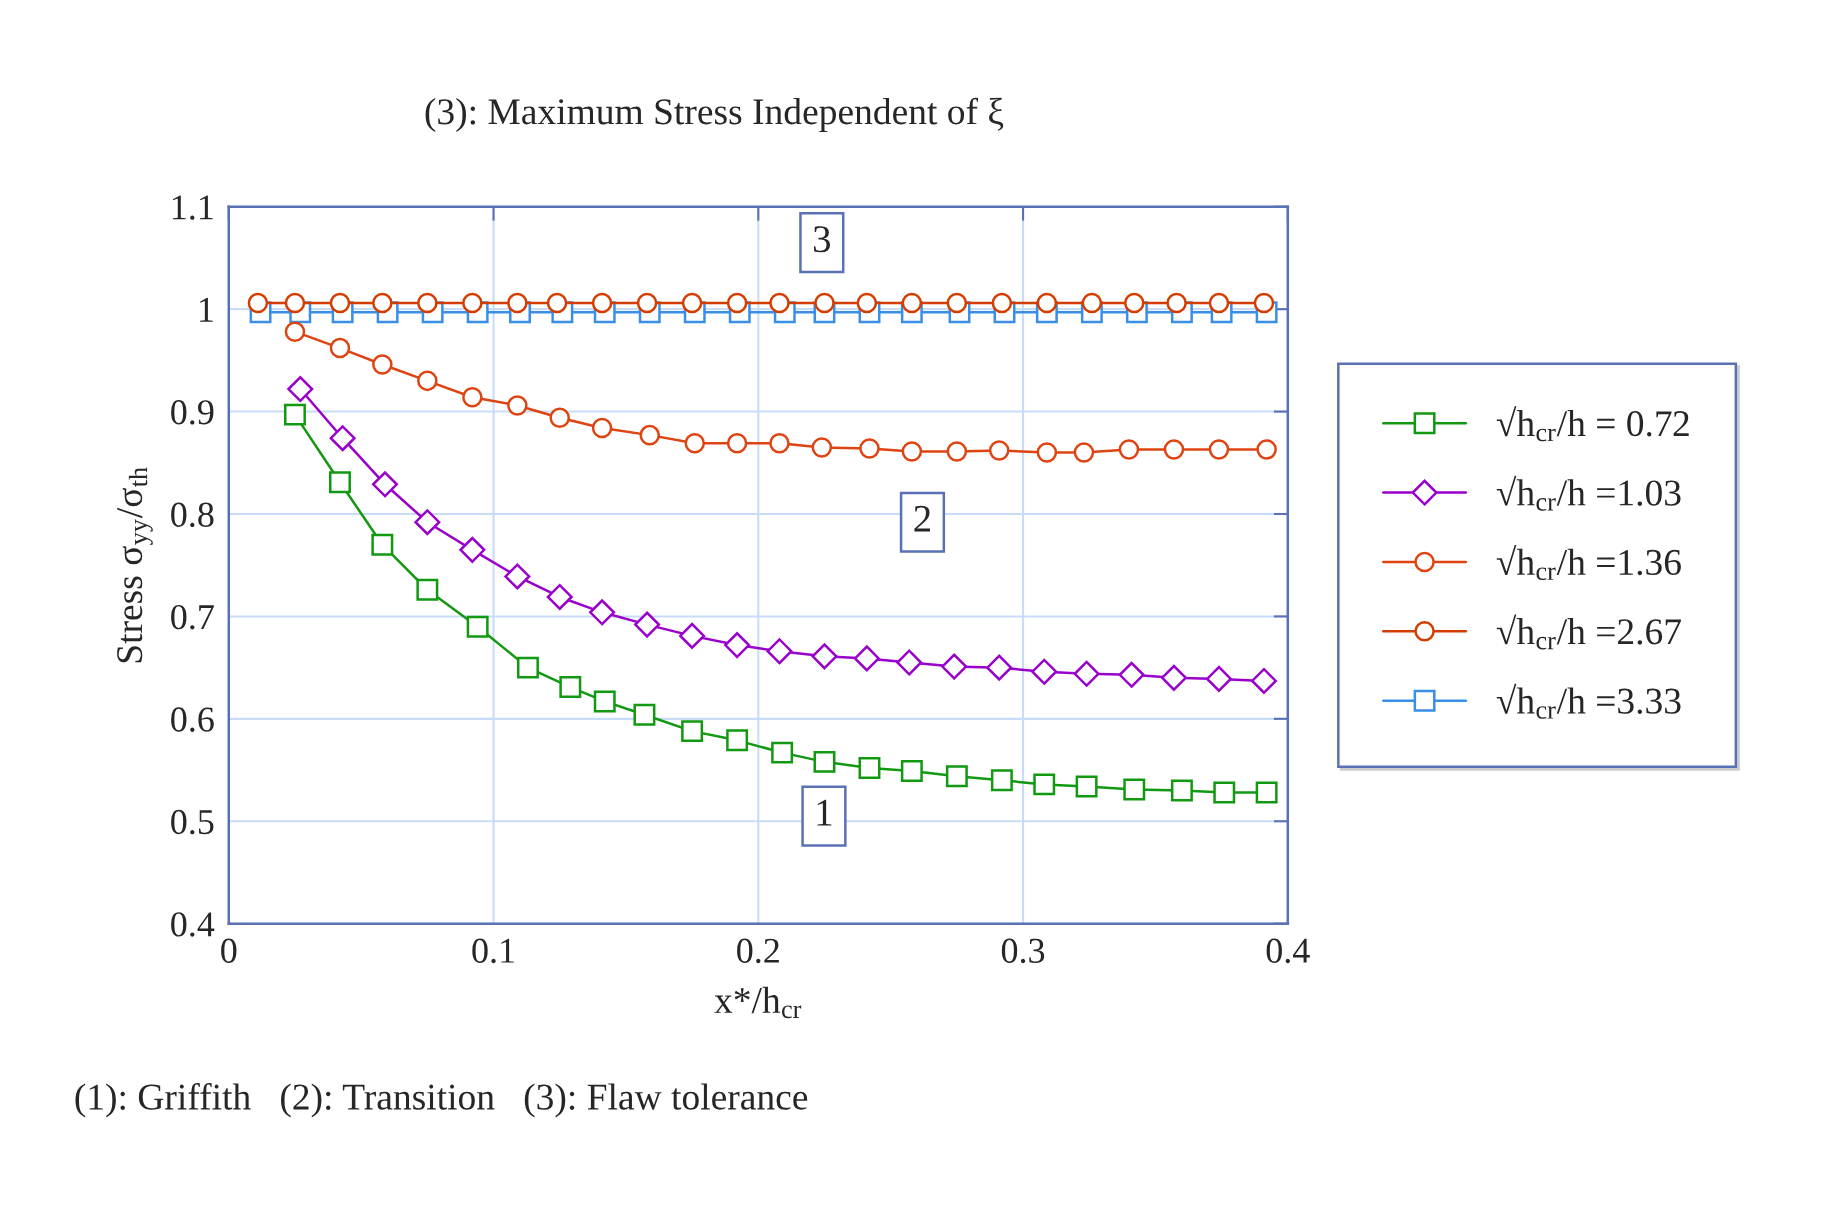 Image resolution: width=1845 pixels, height=1209 pixels. I want to click on y-tick-label: 1.1, so click(192, 207).